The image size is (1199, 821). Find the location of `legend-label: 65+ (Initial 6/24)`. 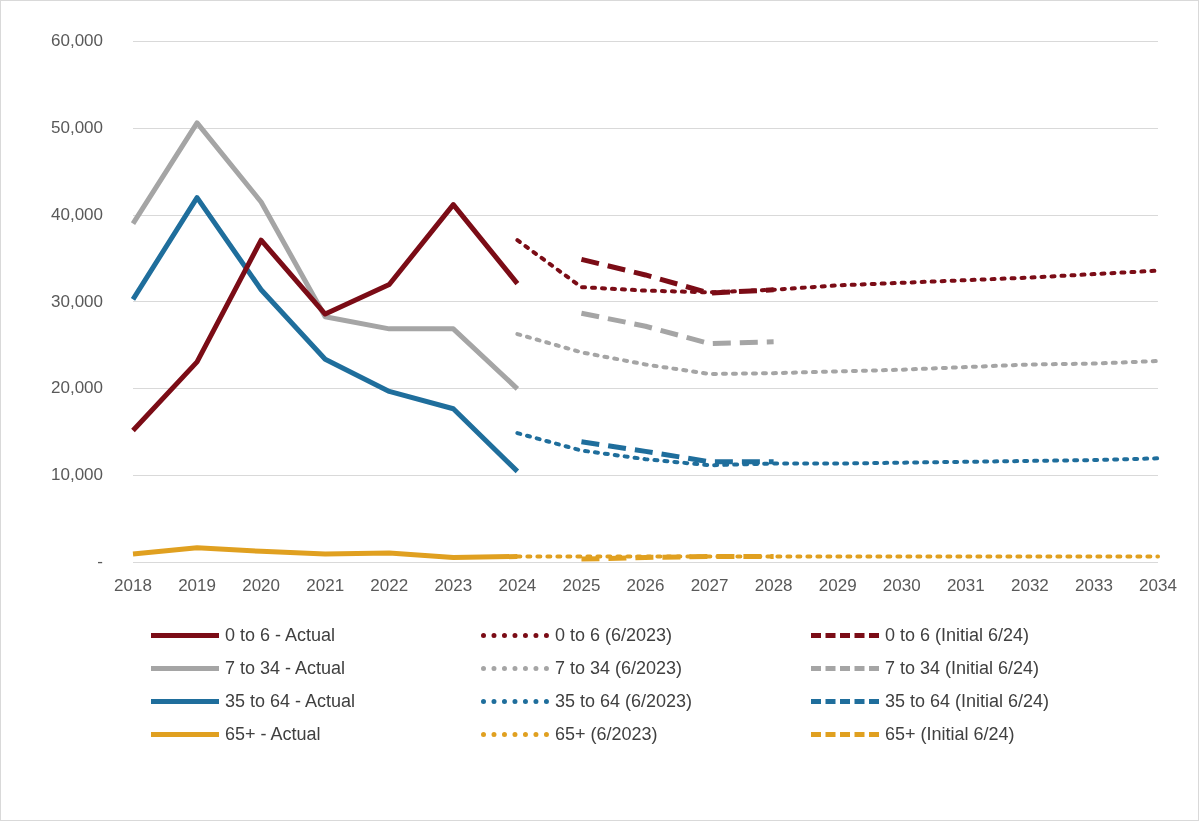

legend-label: 65+ (Initial 6/24) is located at coordinates (950, 734).